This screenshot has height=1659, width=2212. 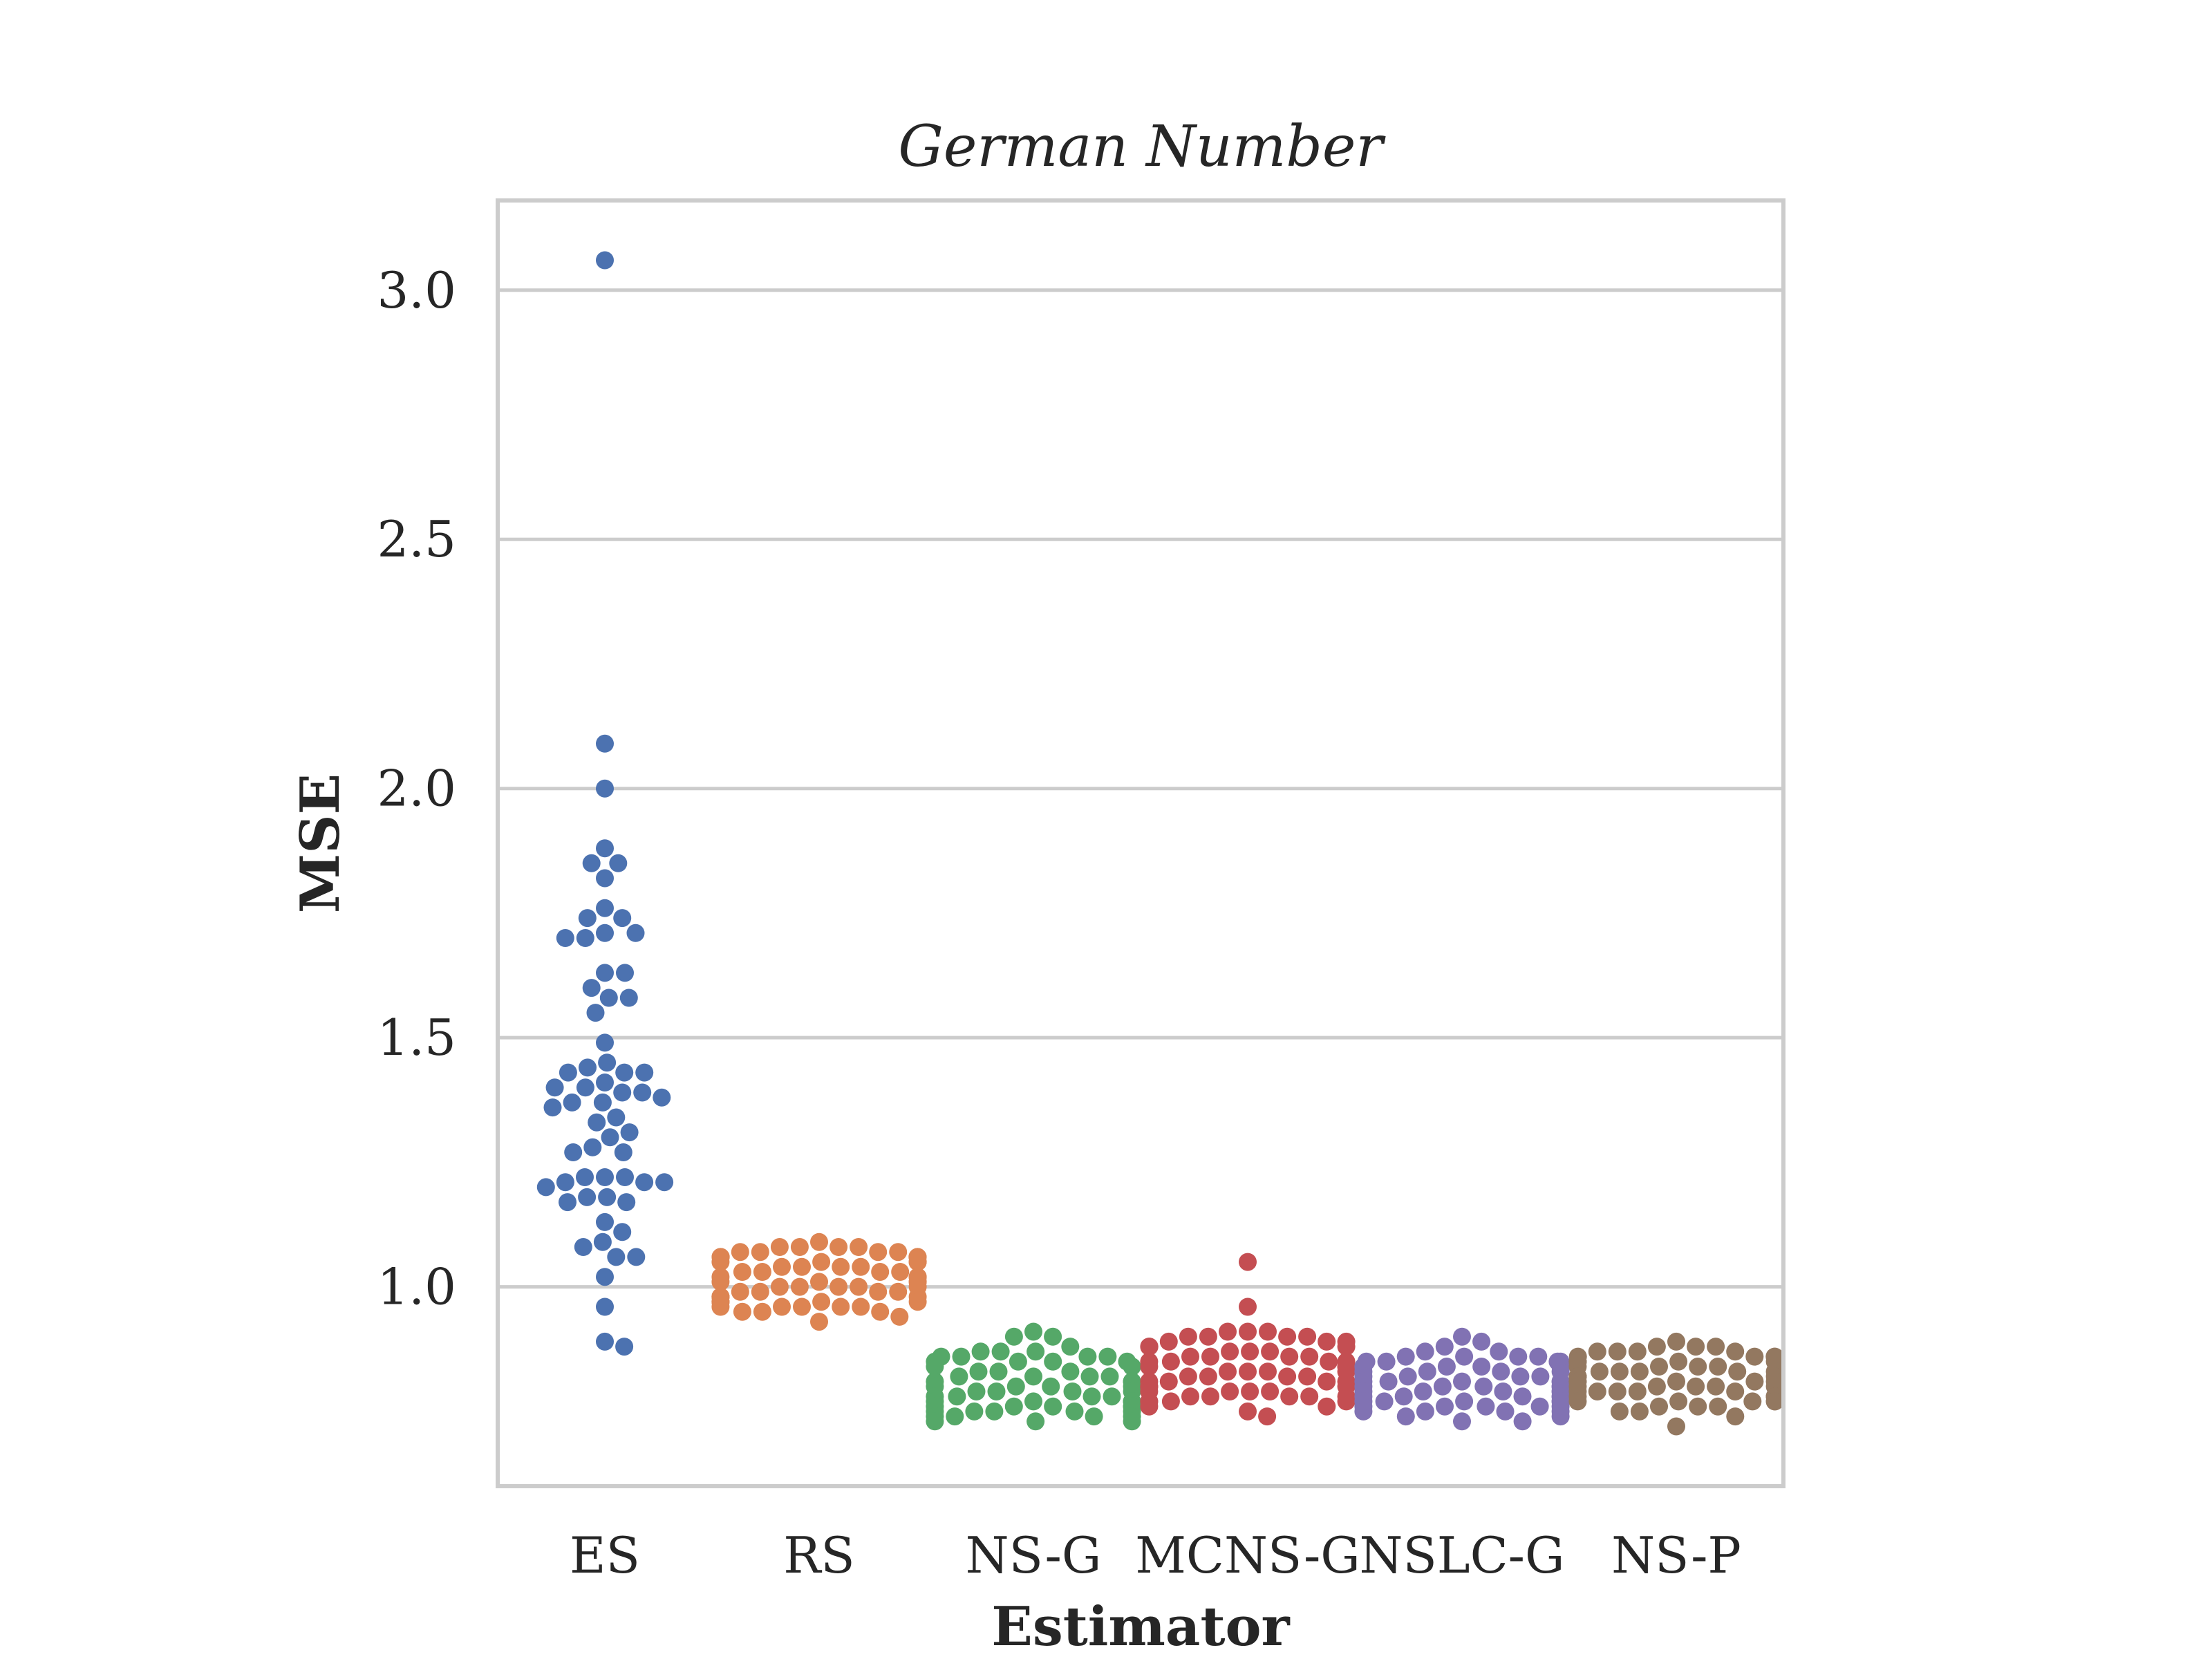 I want to click on y-tick-label: 2.0, so click(x=417, y=789).